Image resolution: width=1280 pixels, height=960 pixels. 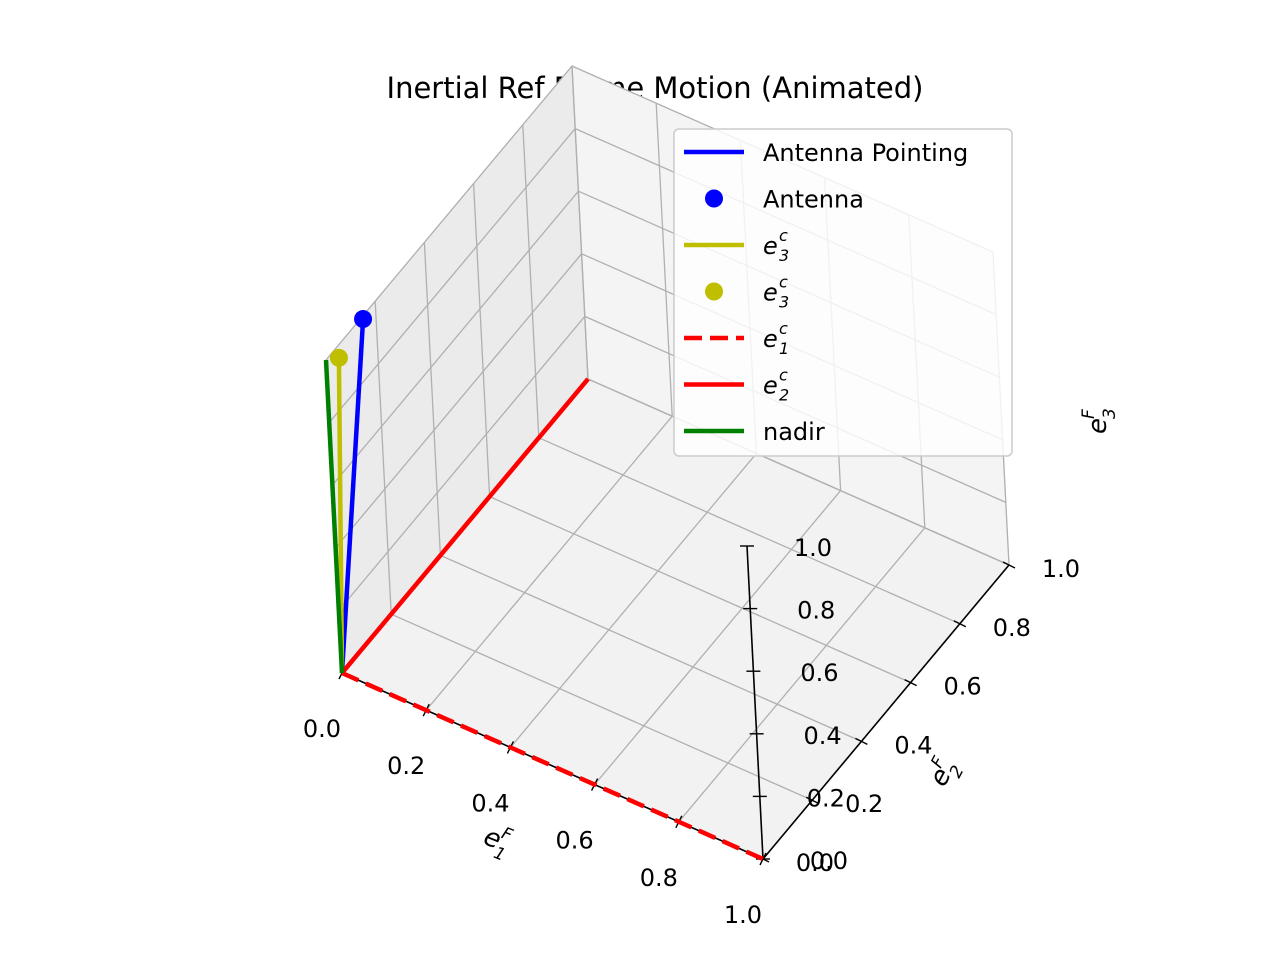 What do you see at coordinates (865, 153) in the screenshot?
I see `legend-label: Antenna Pointing` at bounding box center [865, 153].